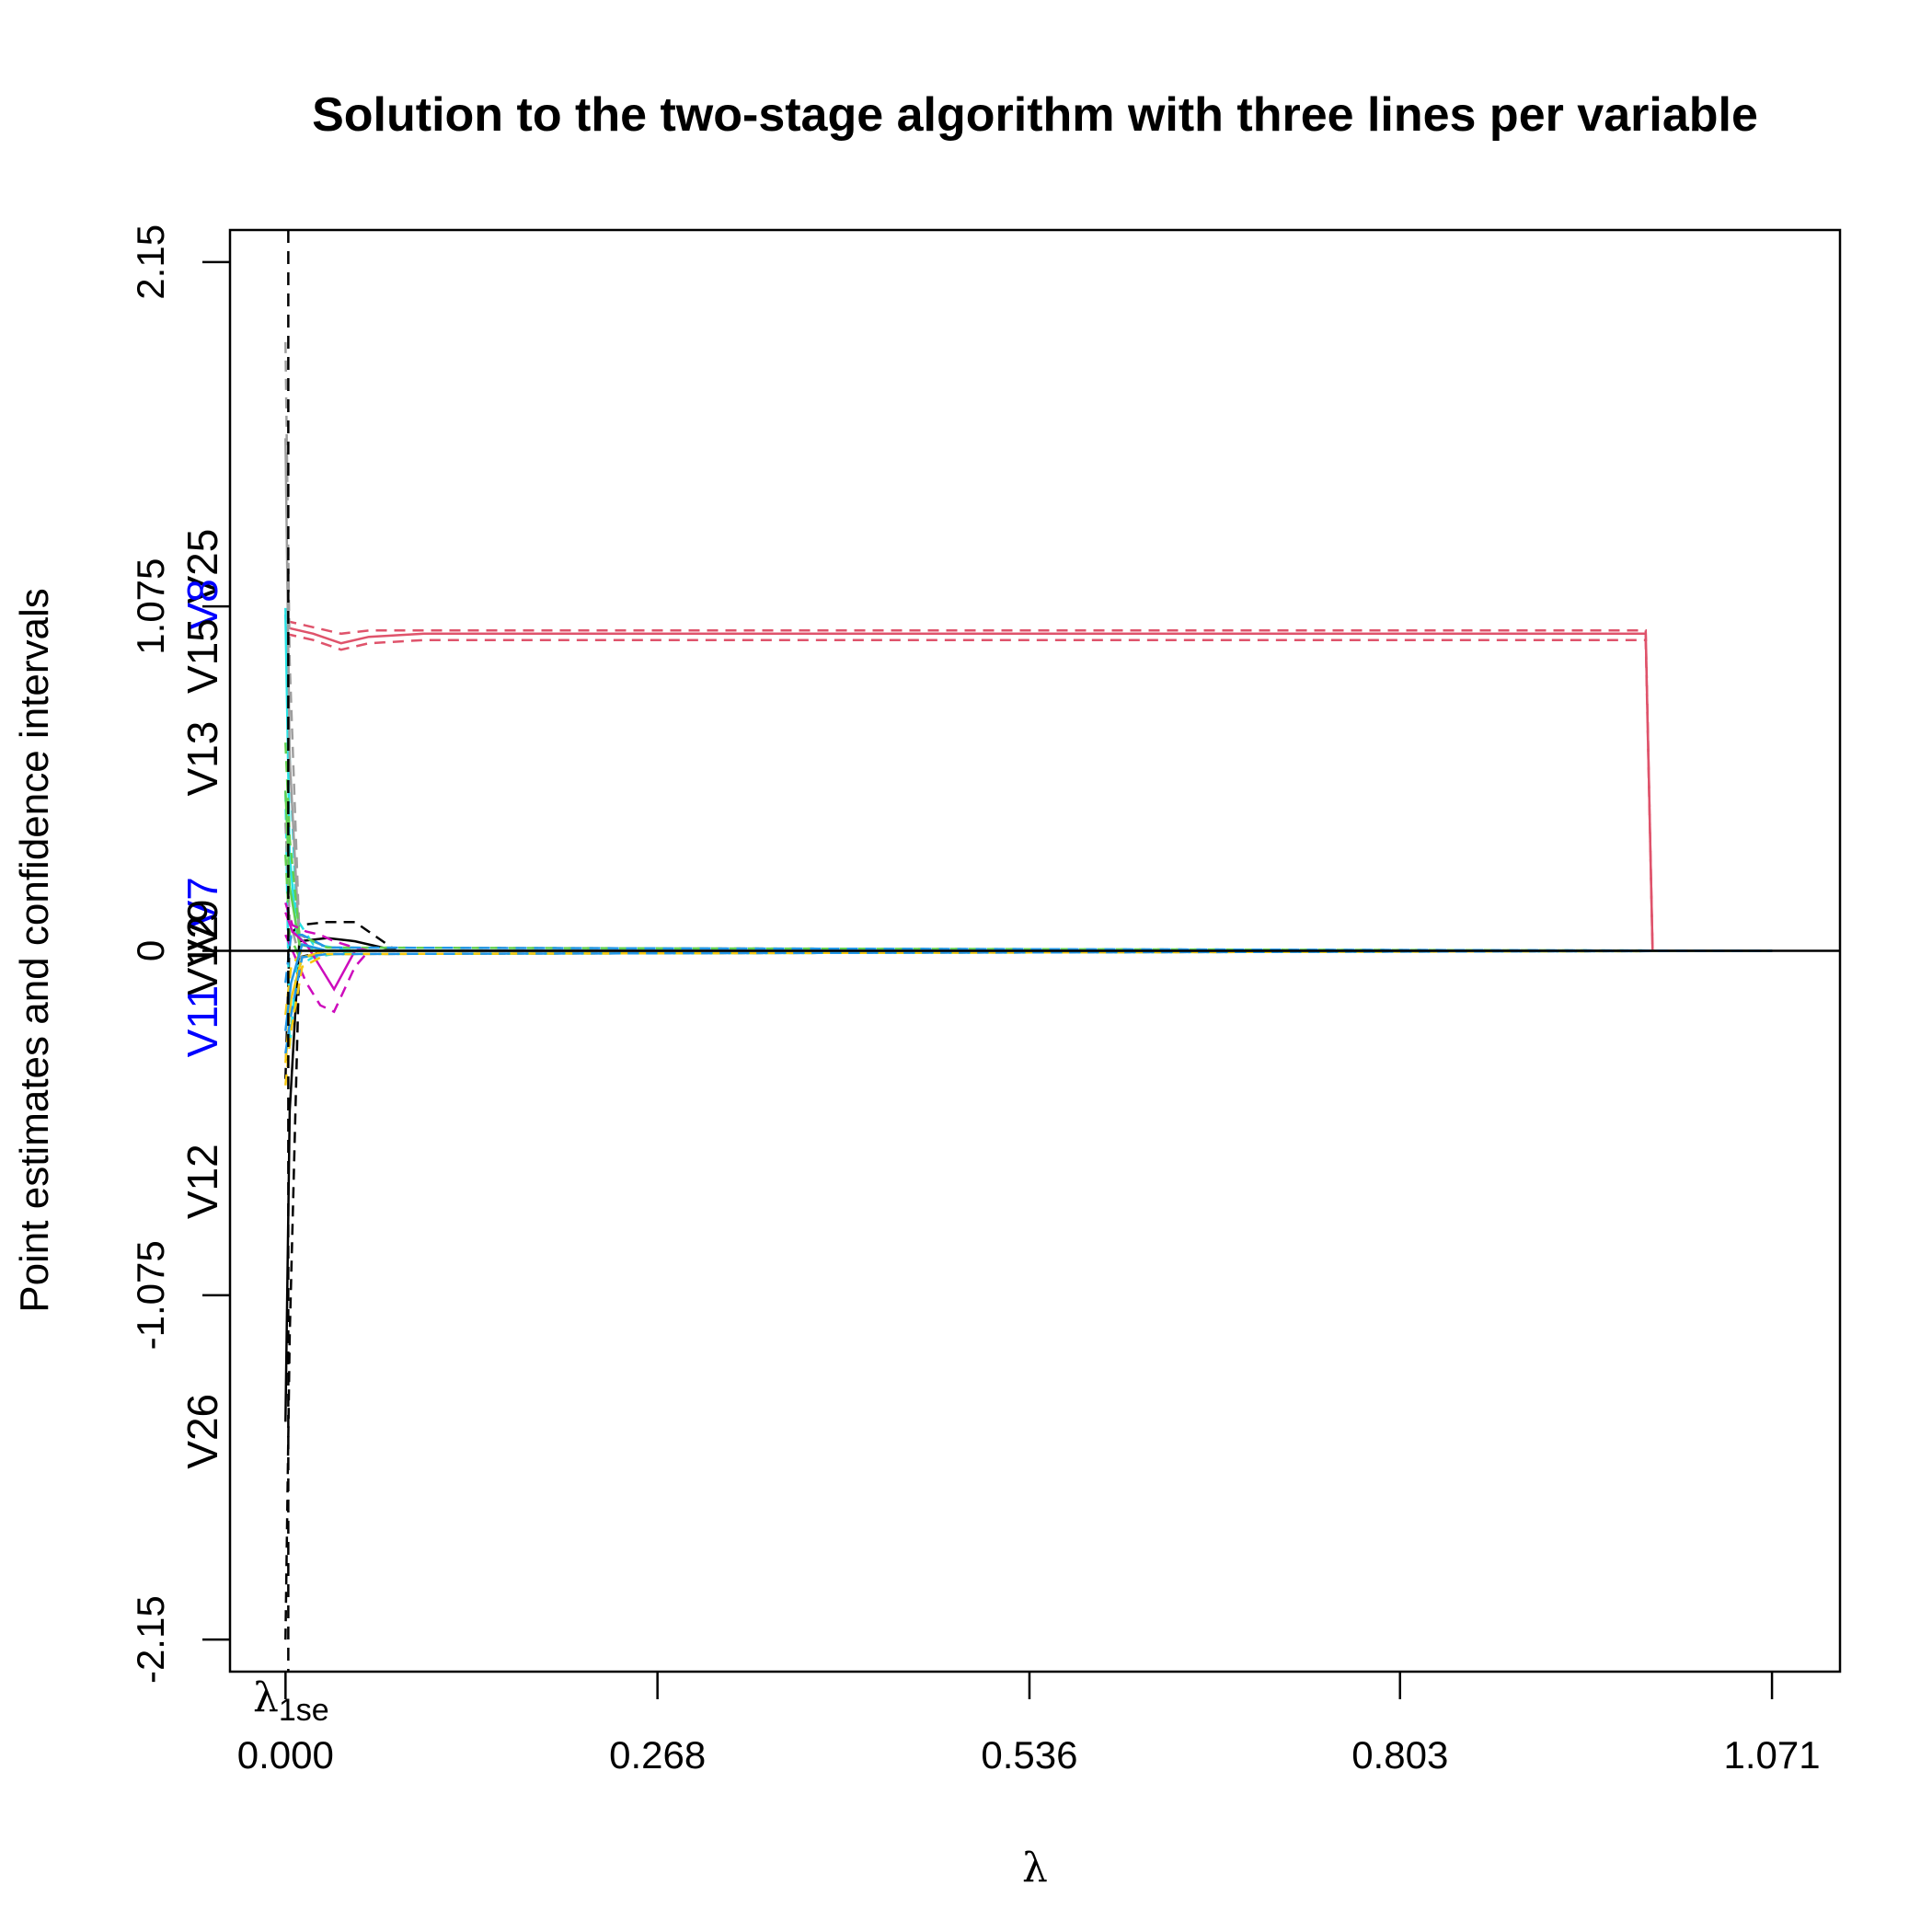 This screenshot has height=1932, width=1932. I want to click on x-tick-label: 0.268, so click(657, 1755).